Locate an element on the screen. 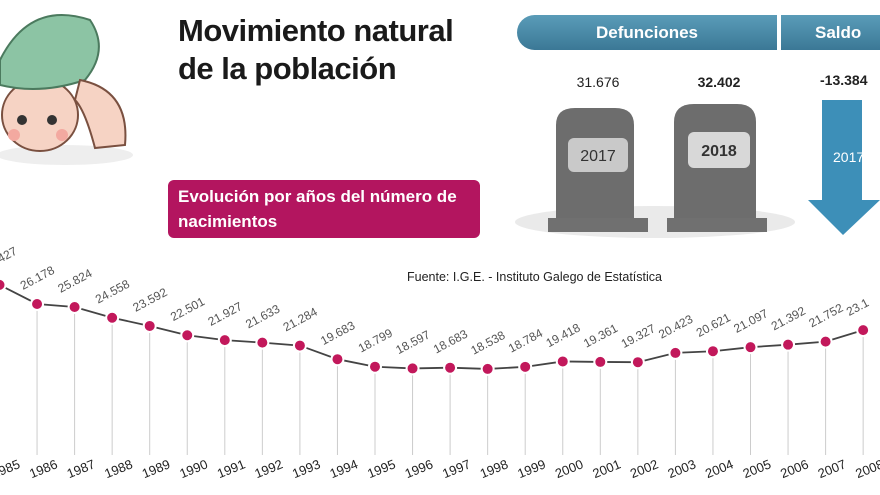 This screenshot has width=880, height=495. x-tick-label: 2003 is located at coordinates (681, 468).